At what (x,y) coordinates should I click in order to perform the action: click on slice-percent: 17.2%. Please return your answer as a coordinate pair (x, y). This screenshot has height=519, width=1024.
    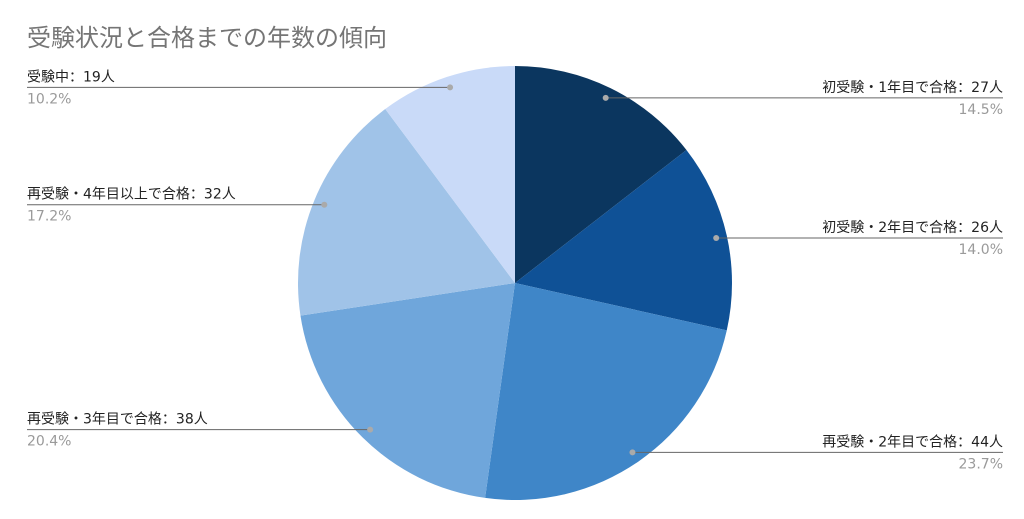
    Looking at the image, I should click on (49, 217).